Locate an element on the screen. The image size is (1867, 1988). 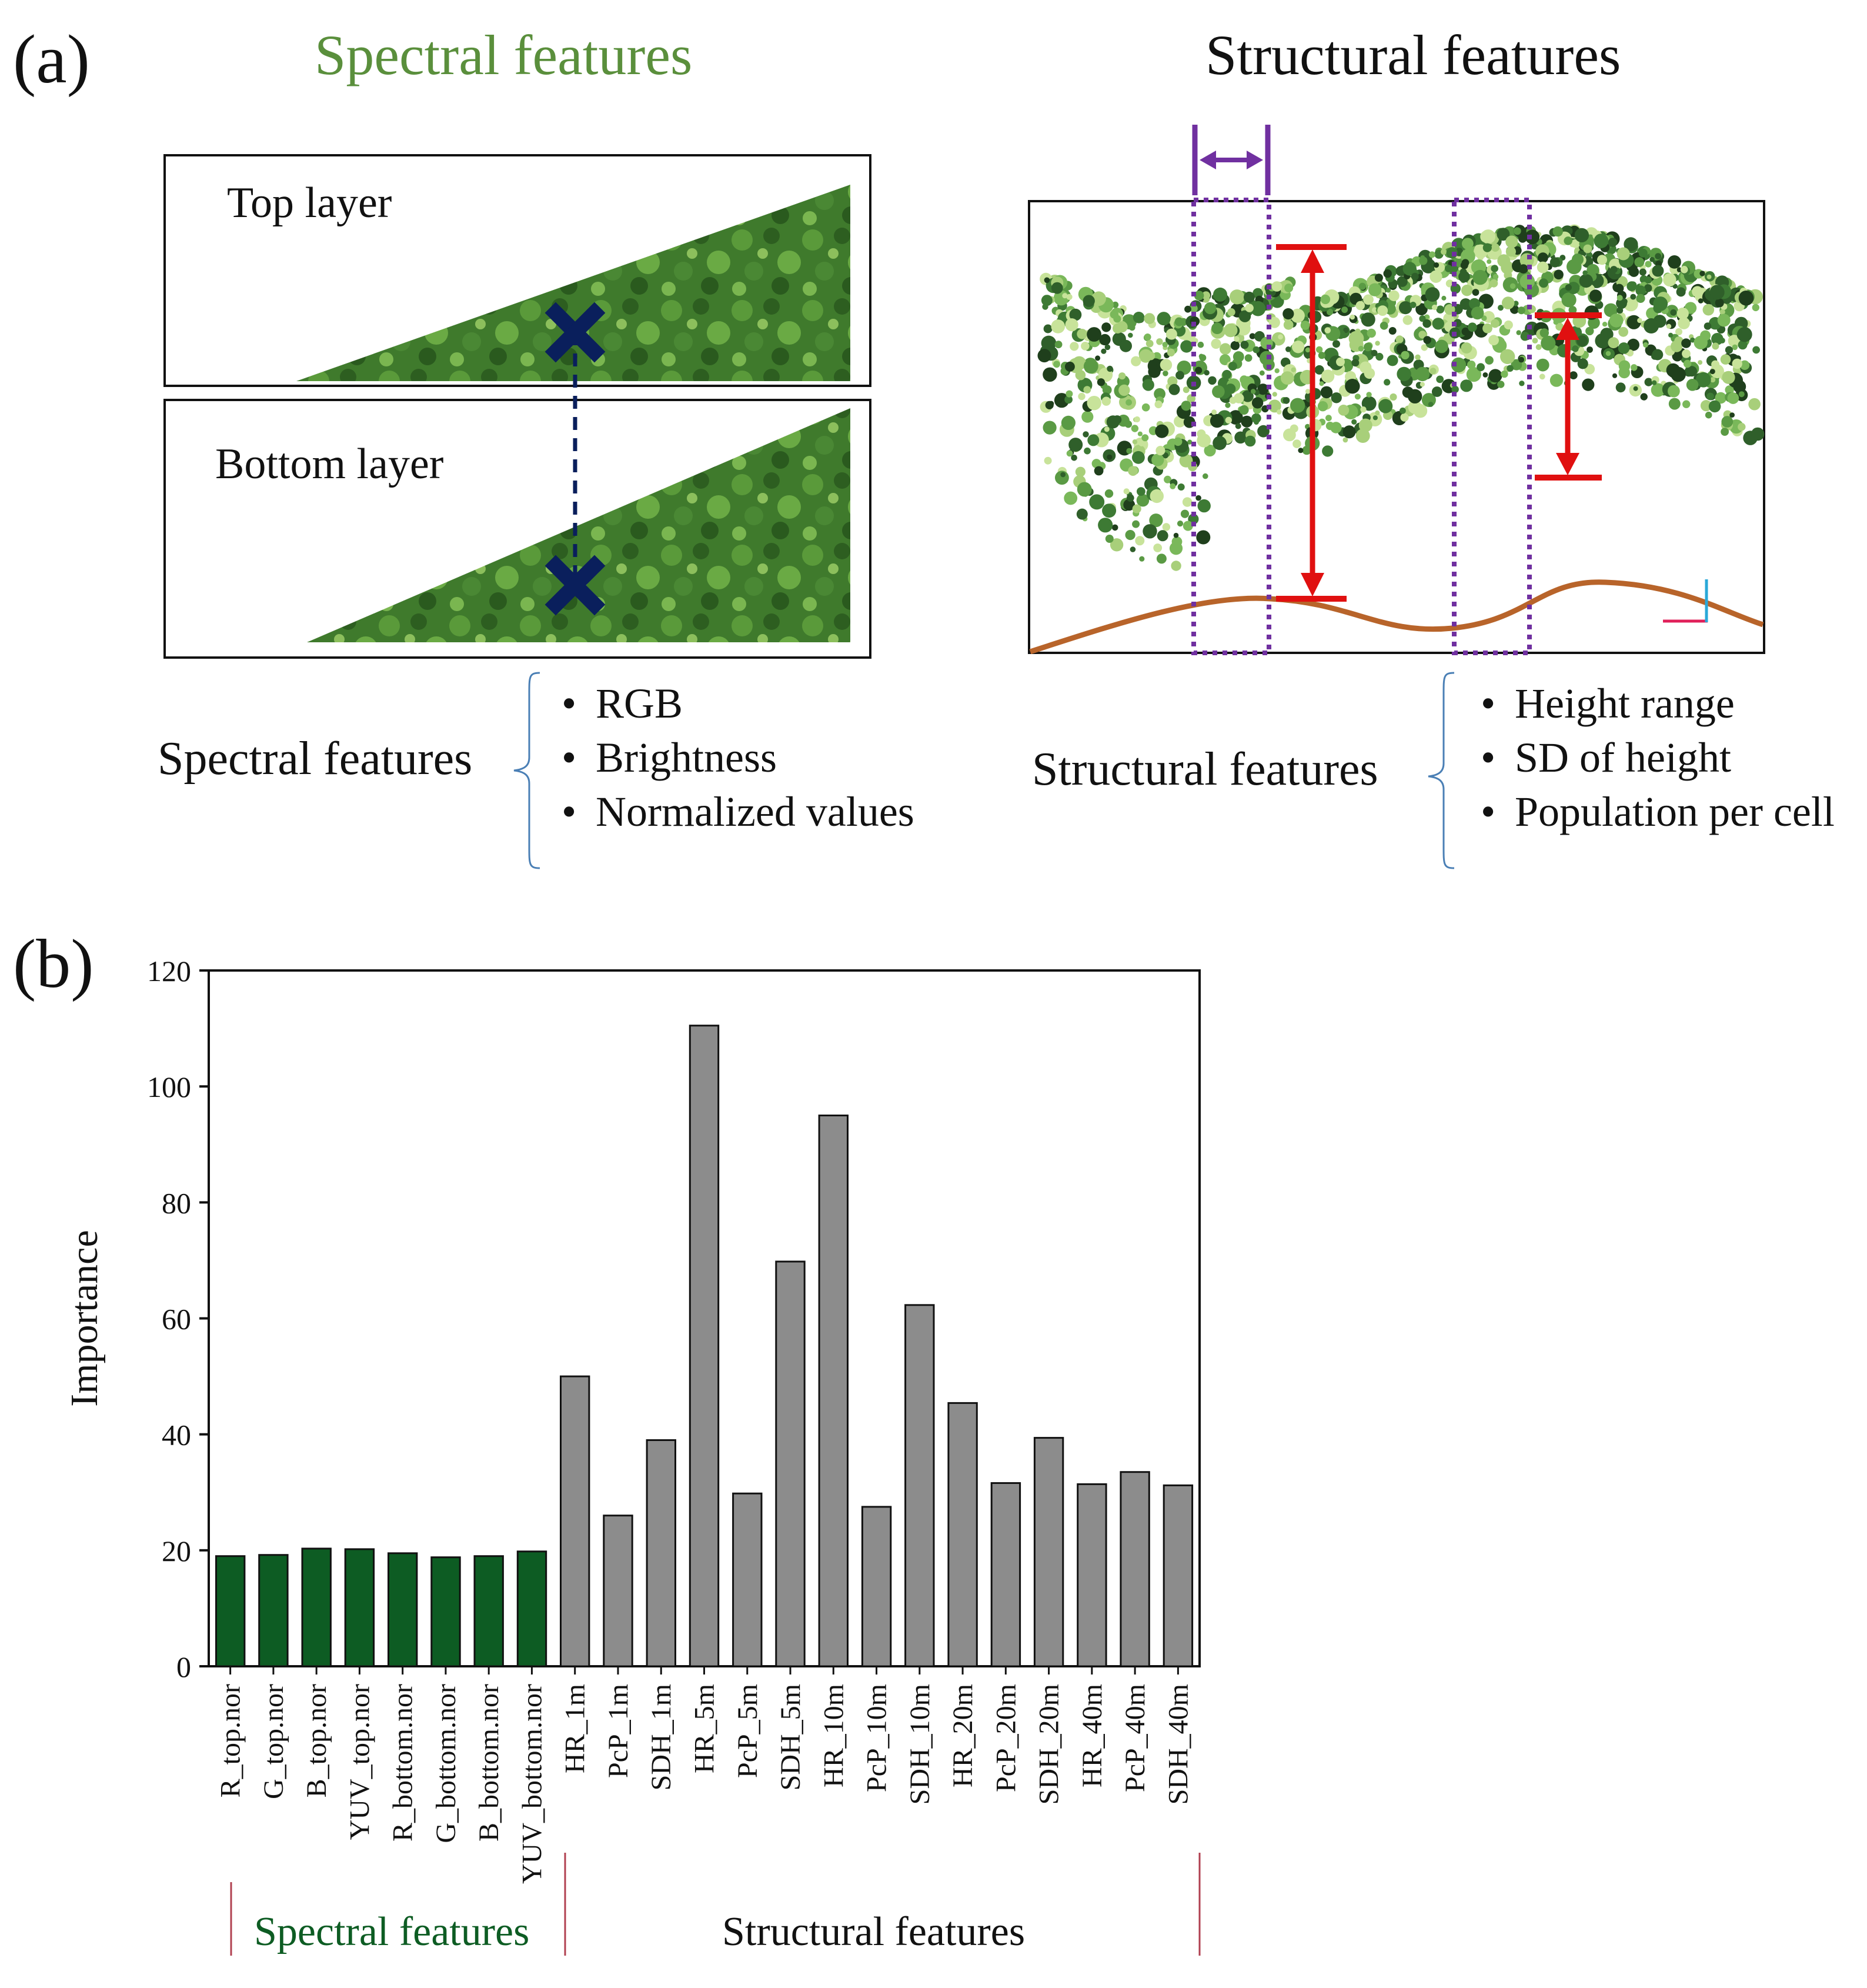
bar-HR_10m is located at coordinates (834, 1391).